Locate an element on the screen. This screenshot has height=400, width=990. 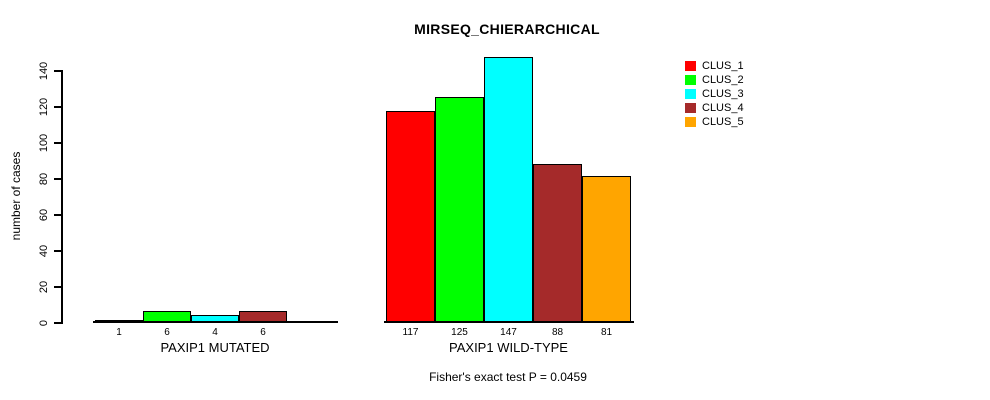
bar-value-label: 117 is located at coordinates (410, 332).